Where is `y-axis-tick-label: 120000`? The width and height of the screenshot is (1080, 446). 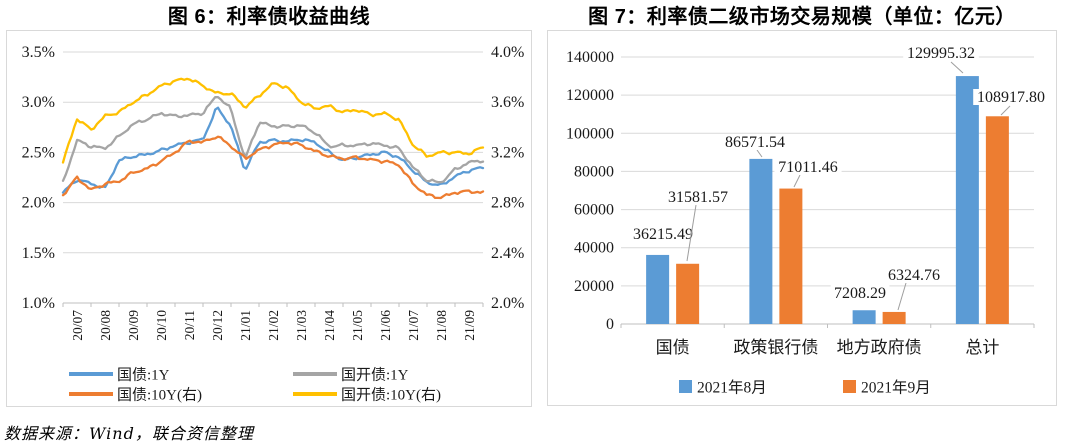 y-axis-tick-label: 120000 is located at coordinates (590, 95).